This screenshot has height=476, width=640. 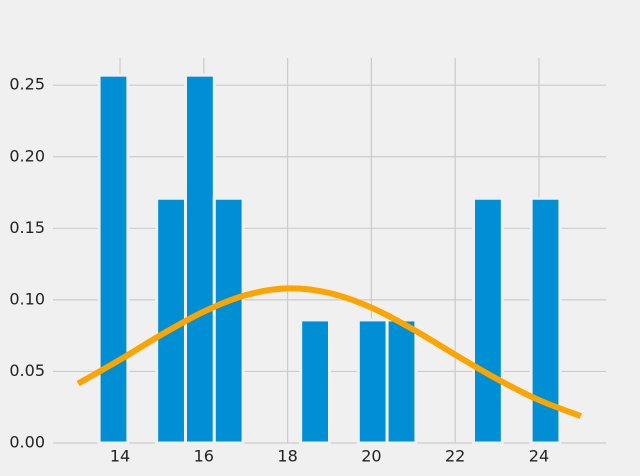 What do you see at coordinates (27, 84) in the screenshot?
I see `y-tick-label: 0.25` at bounding box center [27, 84].